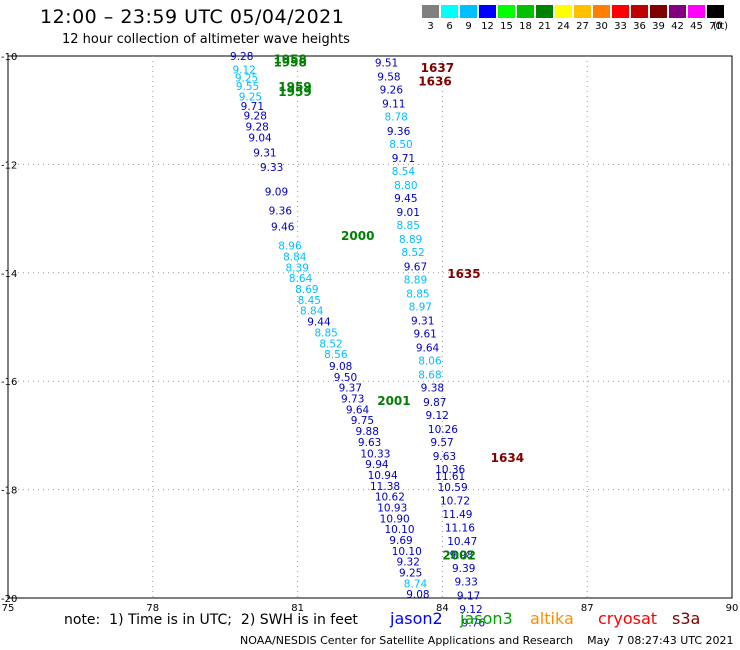 The height and width of the screenshot is (650, 740). I want to click on swh-value: 11.16, so click(460, 529).